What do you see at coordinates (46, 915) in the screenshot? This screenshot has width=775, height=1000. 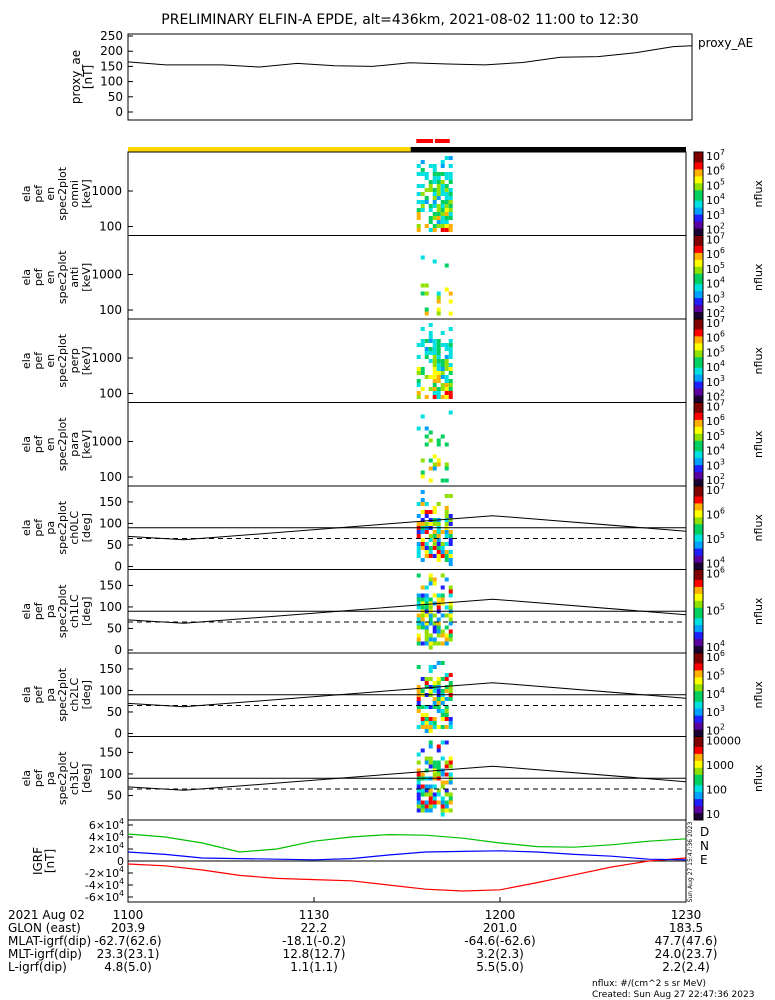 I see `time-axis-row-label: 2021 Aug 02` at bounding box center [46, 915].